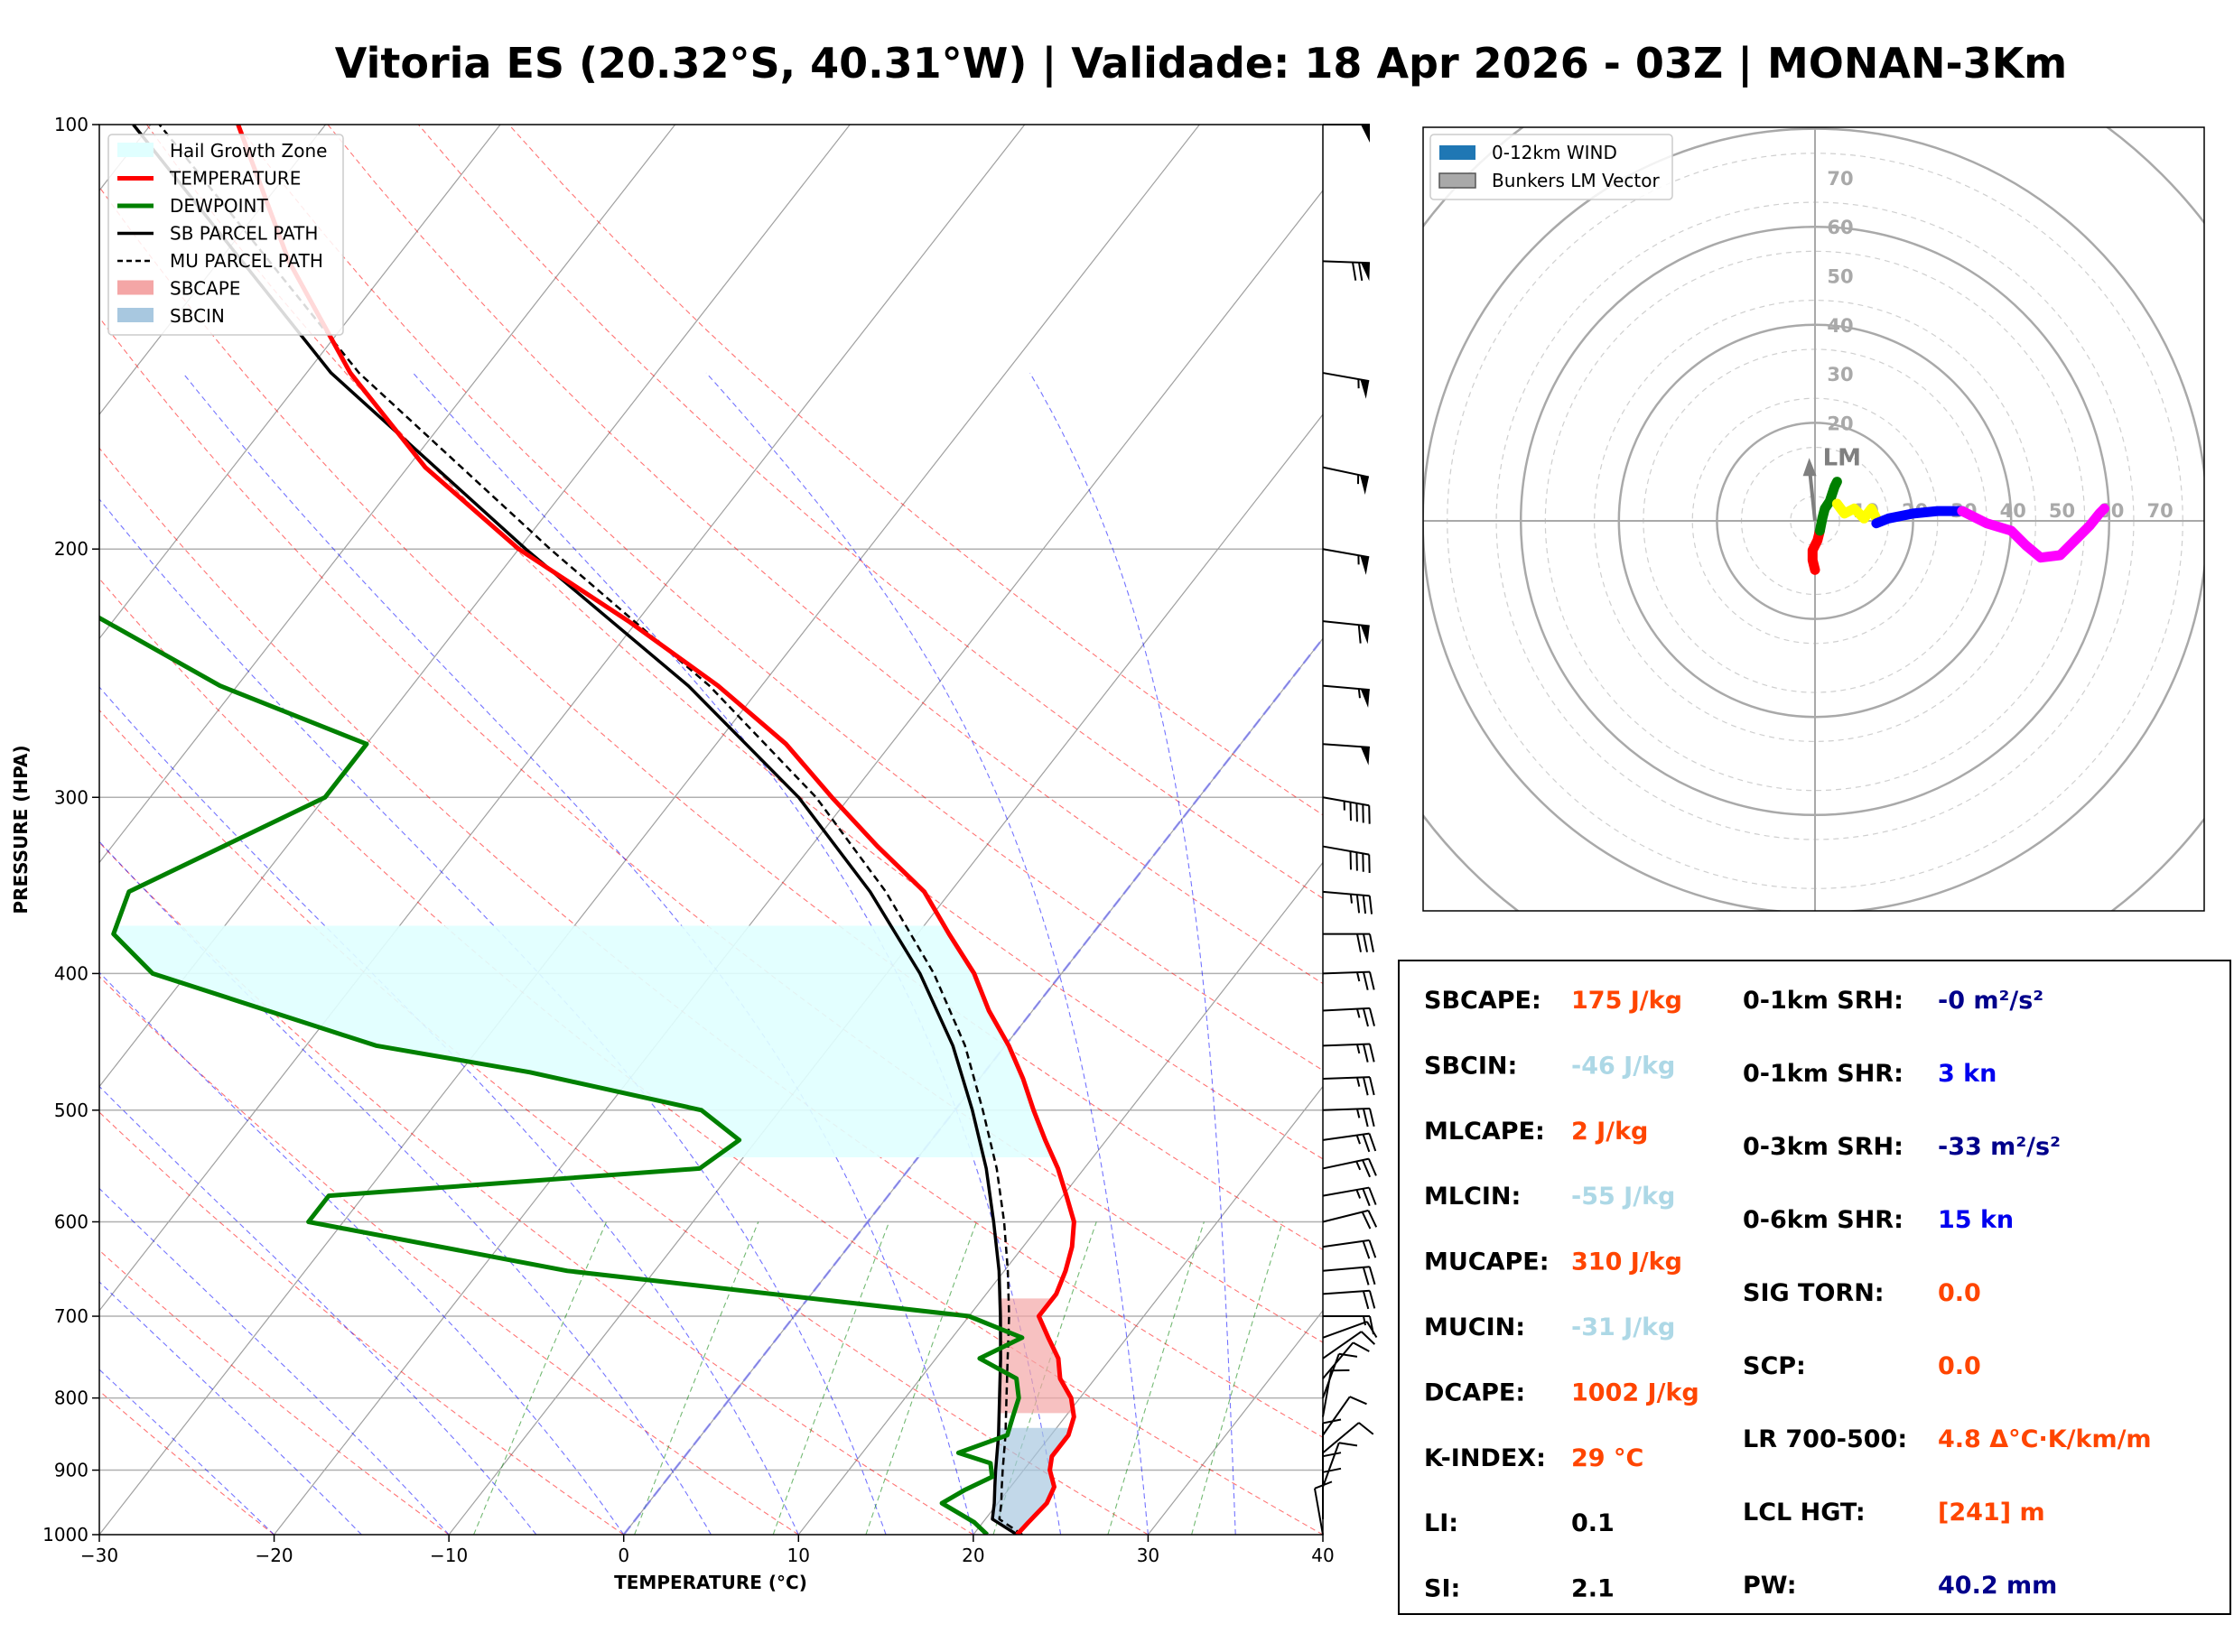  Describe the element at coordinates (219, 206) in the screenshot. I see `legend-entry: DEWPOINT` at that location.